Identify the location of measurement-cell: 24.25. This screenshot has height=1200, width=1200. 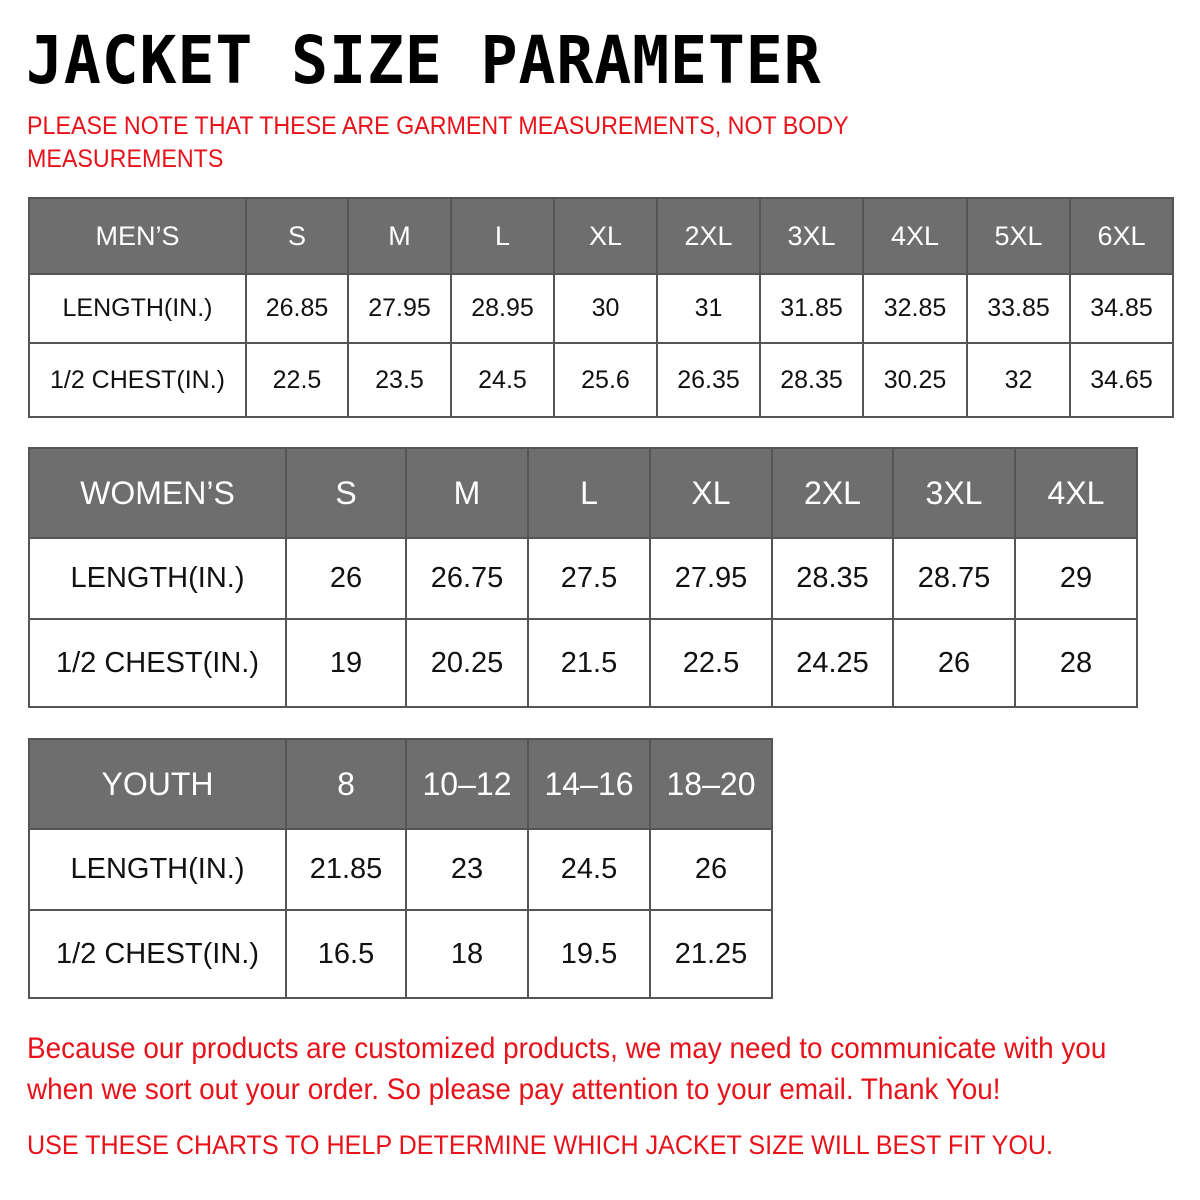
(832, 663).